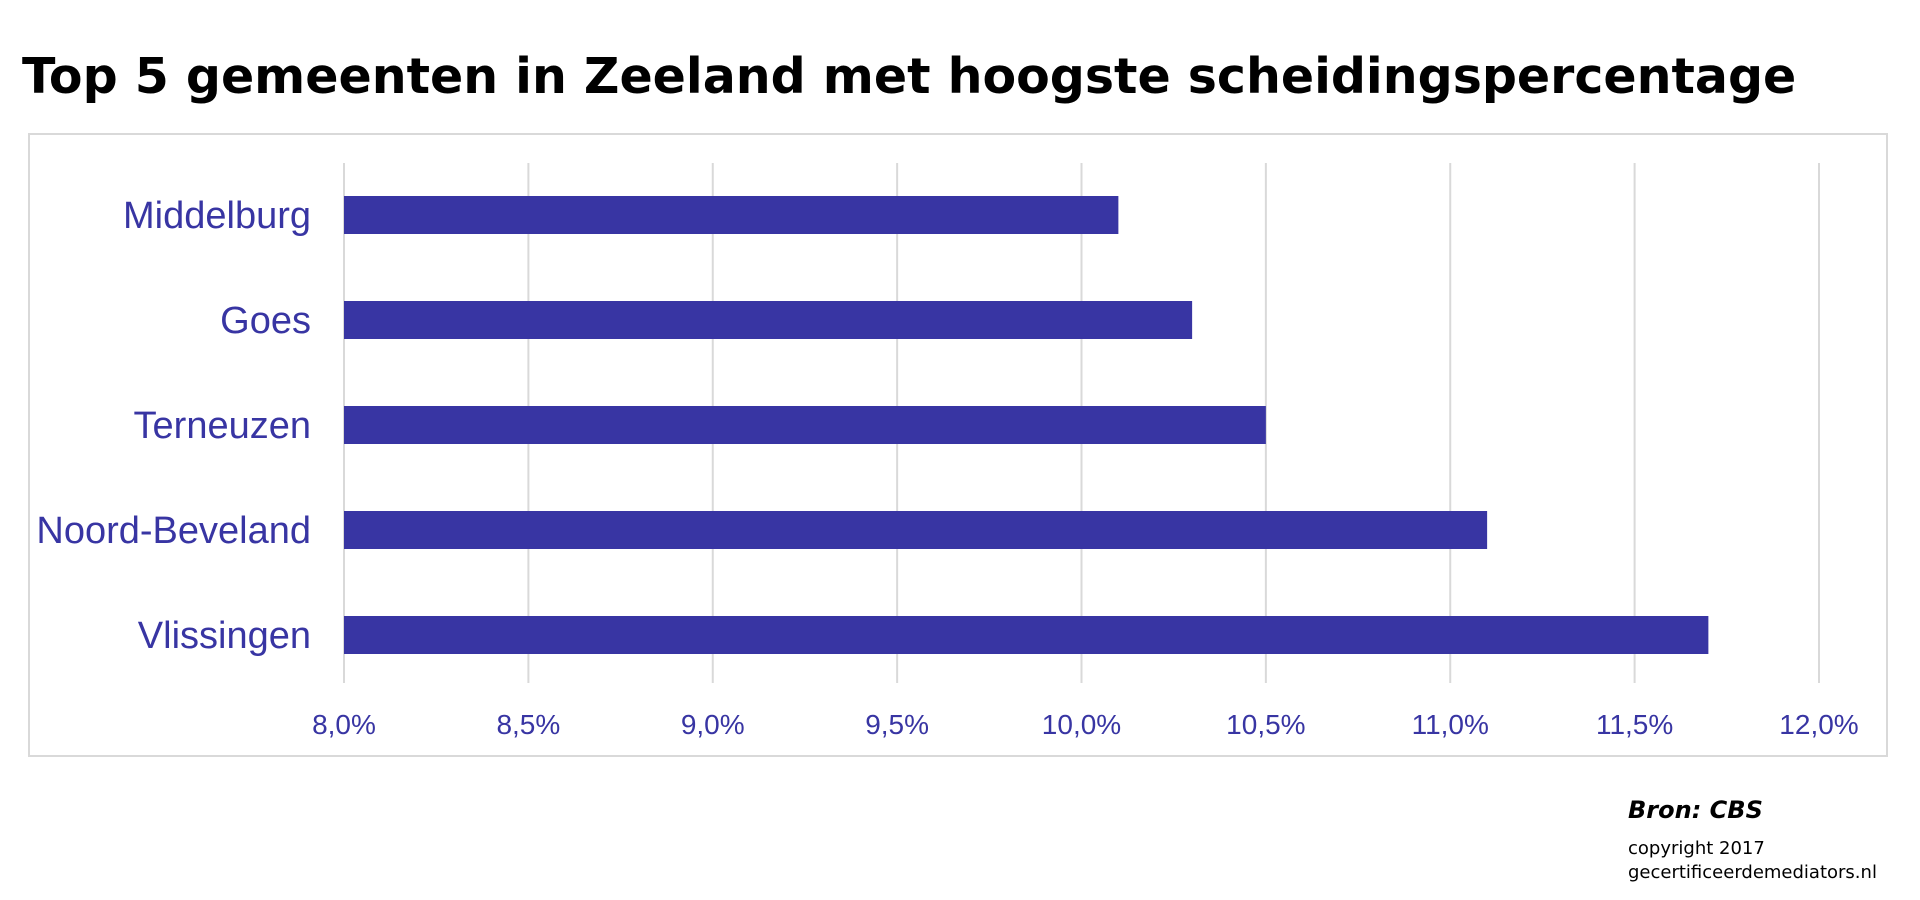  I want to click on category-label-middelburg: Middelburg, so click(217, 216).